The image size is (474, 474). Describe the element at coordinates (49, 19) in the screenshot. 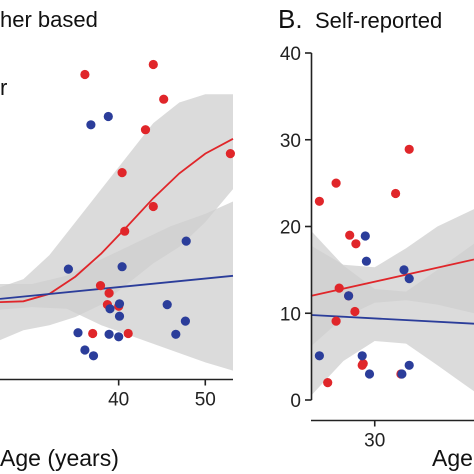

I see `panel-a-title: her based` at that location.